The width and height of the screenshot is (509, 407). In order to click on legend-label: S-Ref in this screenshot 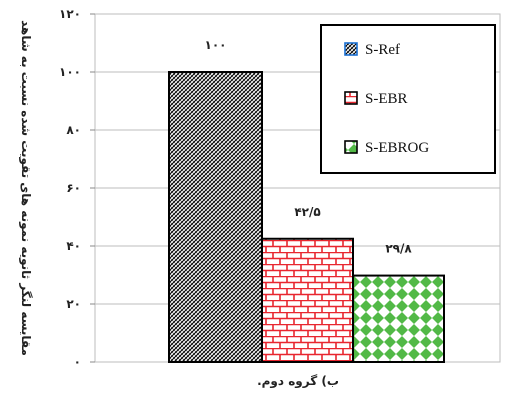, I will do `click(382, 50)`.